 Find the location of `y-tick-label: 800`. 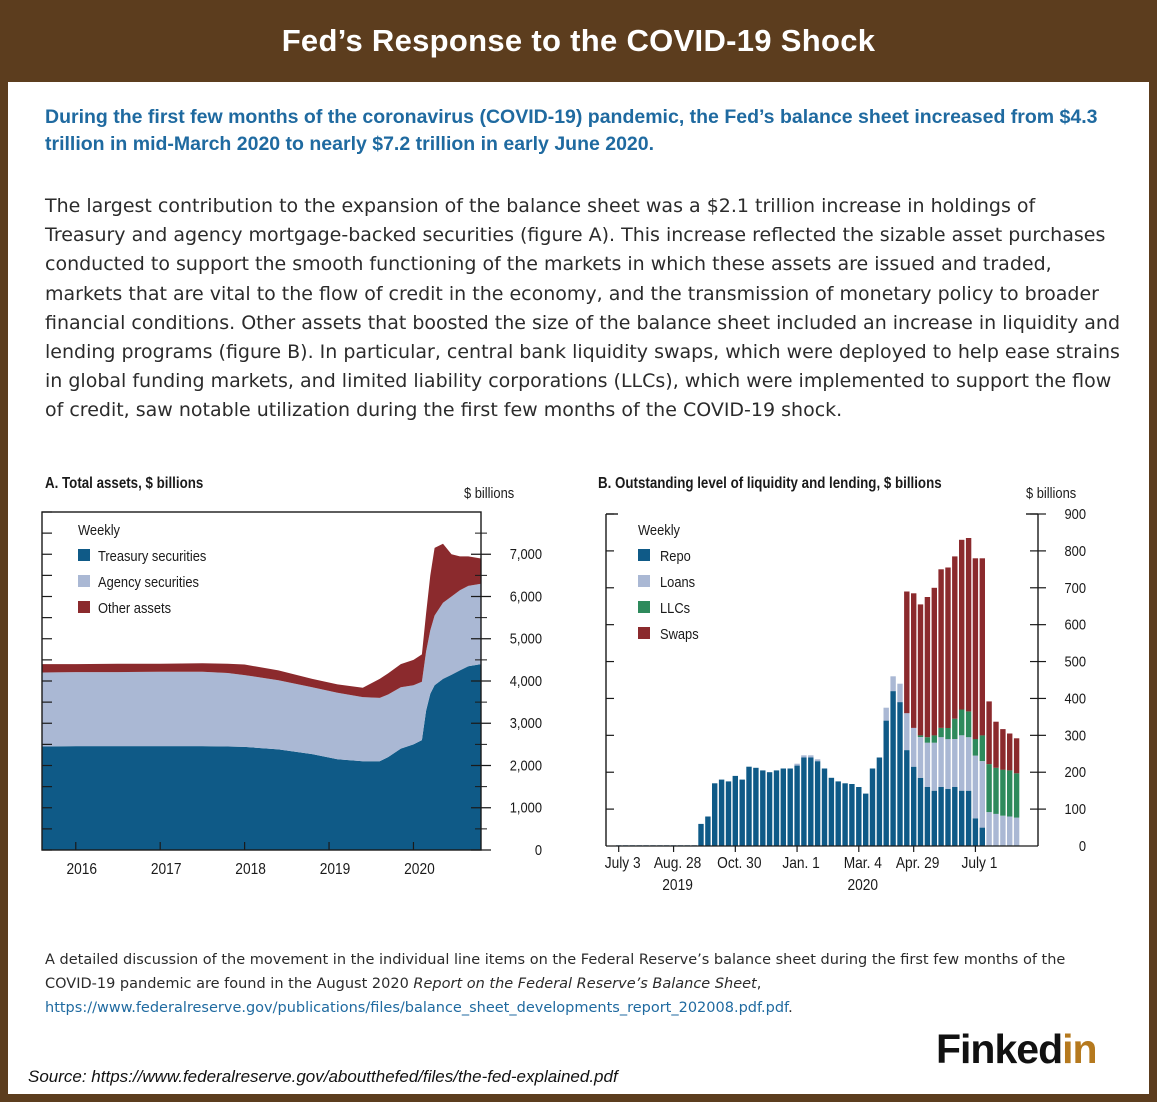

y-tick-label: 800 is located at coordinates (1076, 550).